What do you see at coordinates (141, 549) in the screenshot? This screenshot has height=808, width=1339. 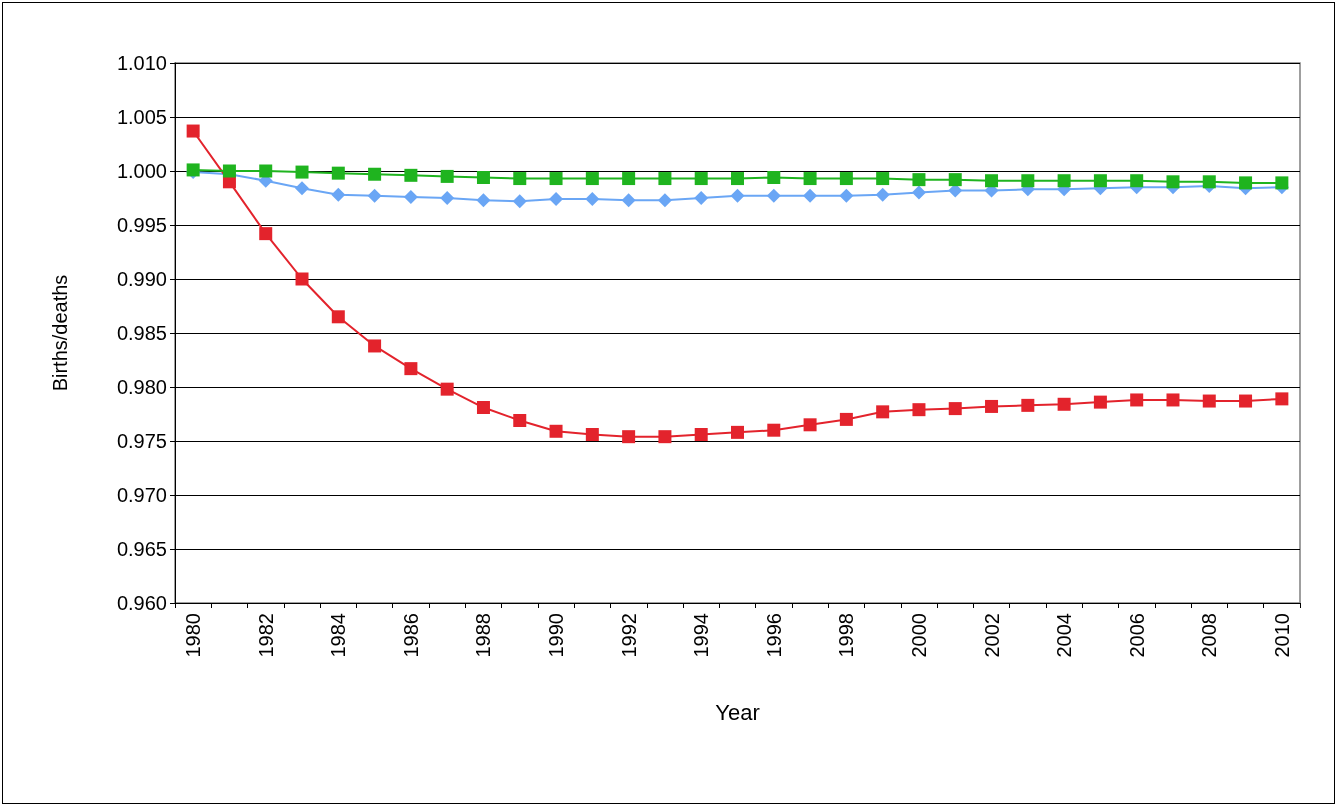 I see `y-tick-label: 0.965` at bounding box center [141, 549].